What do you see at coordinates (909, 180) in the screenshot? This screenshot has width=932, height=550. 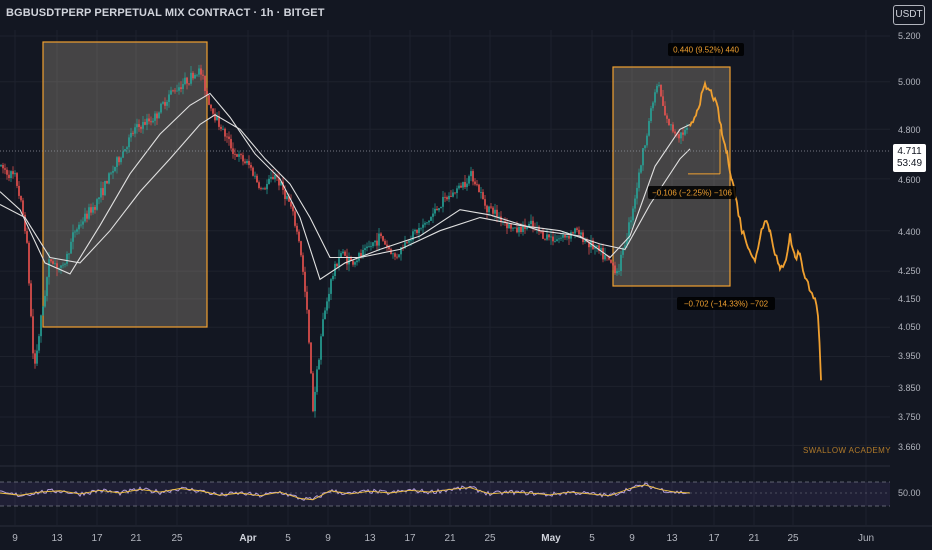 I see `price-tick-label: 4.600` at bounding box center [909, 180].